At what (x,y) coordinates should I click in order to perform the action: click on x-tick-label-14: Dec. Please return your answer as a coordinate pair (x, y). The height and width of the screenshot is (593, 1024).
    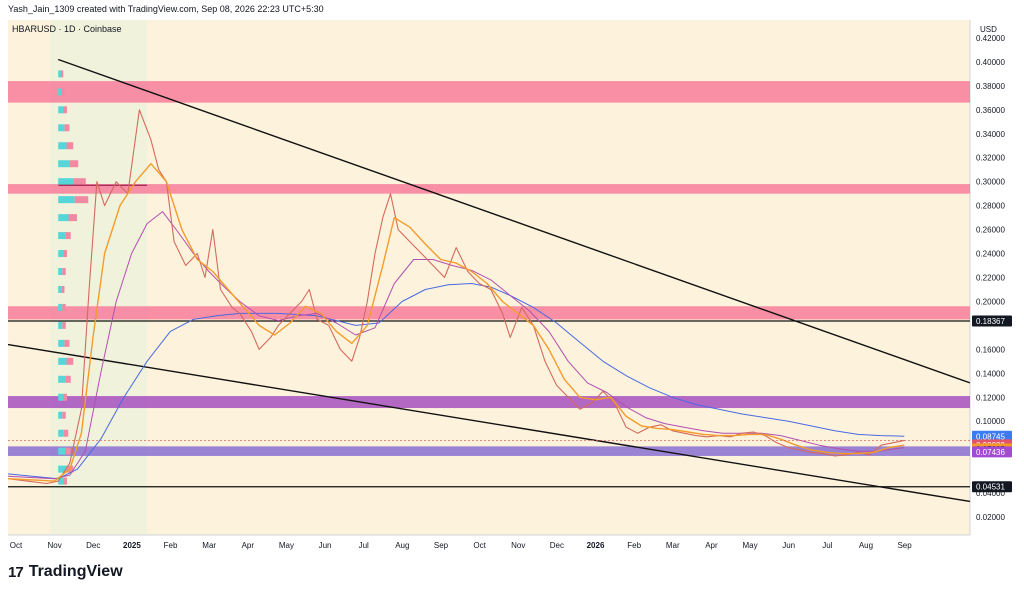
    Looking at the image, I should click on (557, 545).